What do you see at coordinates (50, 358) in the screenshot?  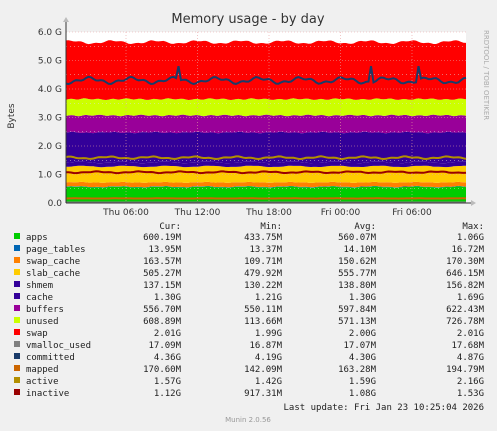 I see `legend-name: committed` at bounding box center [50, 358].